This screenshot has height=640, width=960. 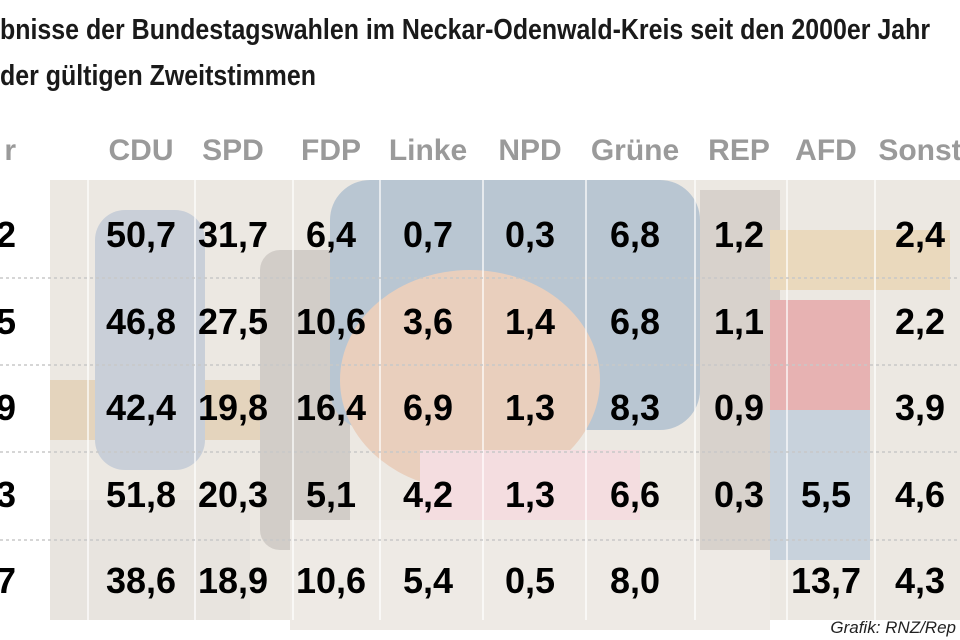 I want to click on table-cell-value: 4,6, so click(x=920, y=494).